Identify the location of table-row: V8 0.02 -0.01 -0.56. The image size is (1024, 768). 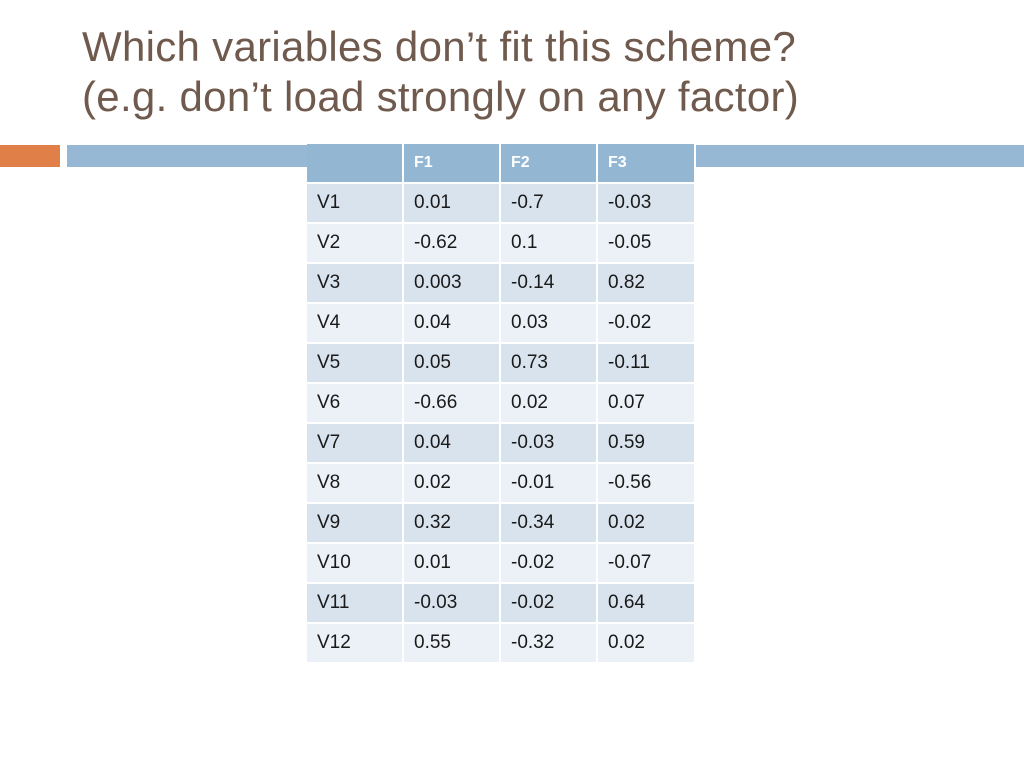
(501, 484).